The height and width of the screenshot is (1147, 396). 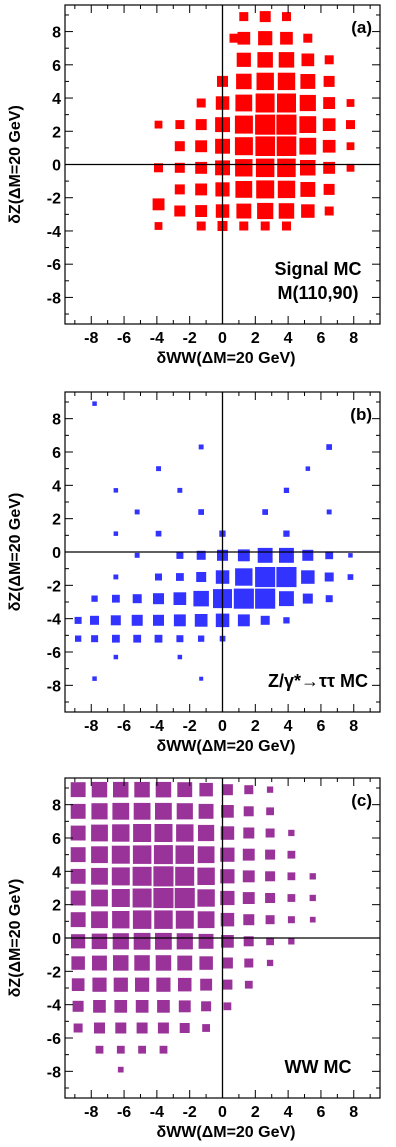 What do you see at coordinates (353, 338) in the screenshot?
I see `x-tick-label: 8` at bounding box center [353, 338].